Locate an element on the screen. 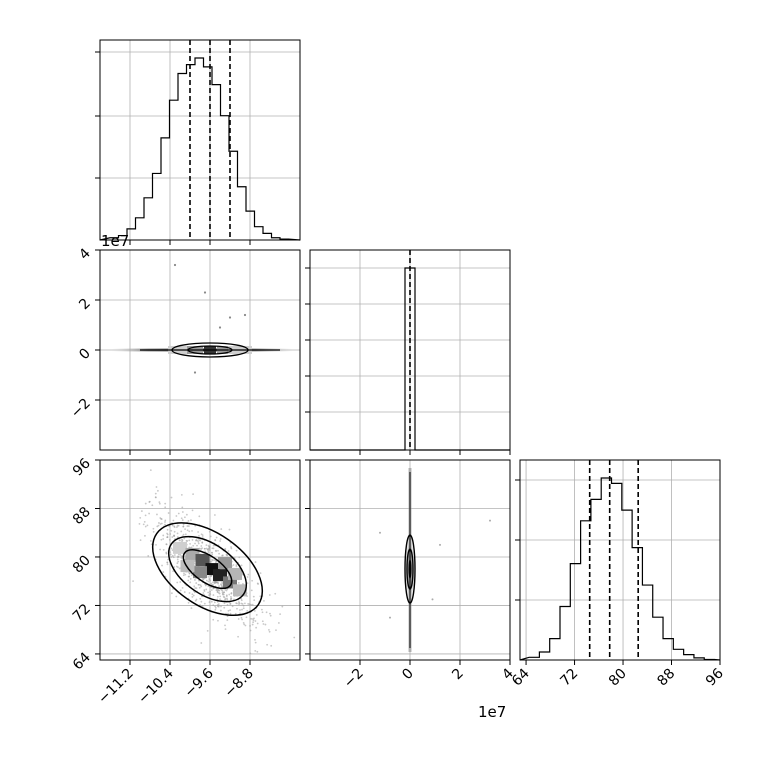 The width and height of the screenshot is (760, 760). panel-marginal-z is located at coordinates (620, 560).